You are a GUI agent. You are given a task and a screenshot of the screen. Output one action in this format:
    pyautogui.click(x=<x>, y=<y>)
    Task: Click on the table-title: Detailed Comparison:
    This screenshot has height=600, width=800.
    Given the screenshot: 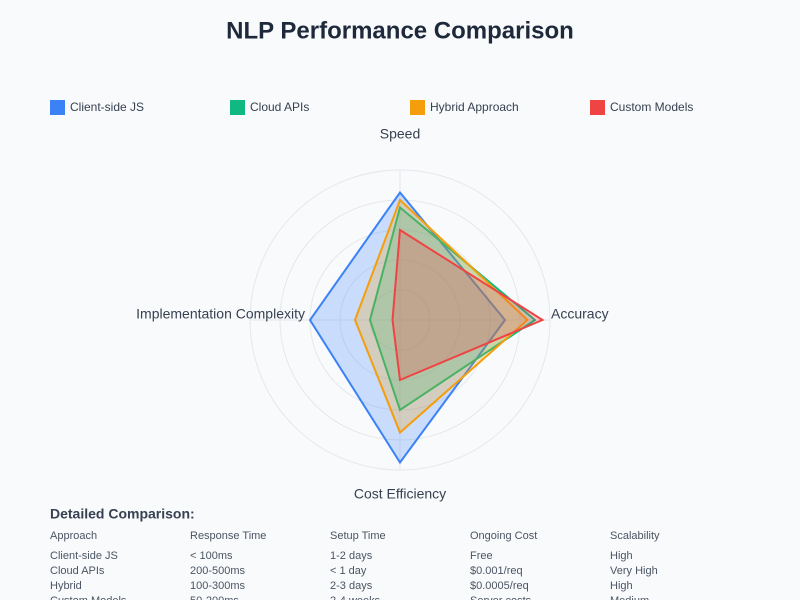 What is the action you would take?
    pyautogui.click(x=122, y=514)
    